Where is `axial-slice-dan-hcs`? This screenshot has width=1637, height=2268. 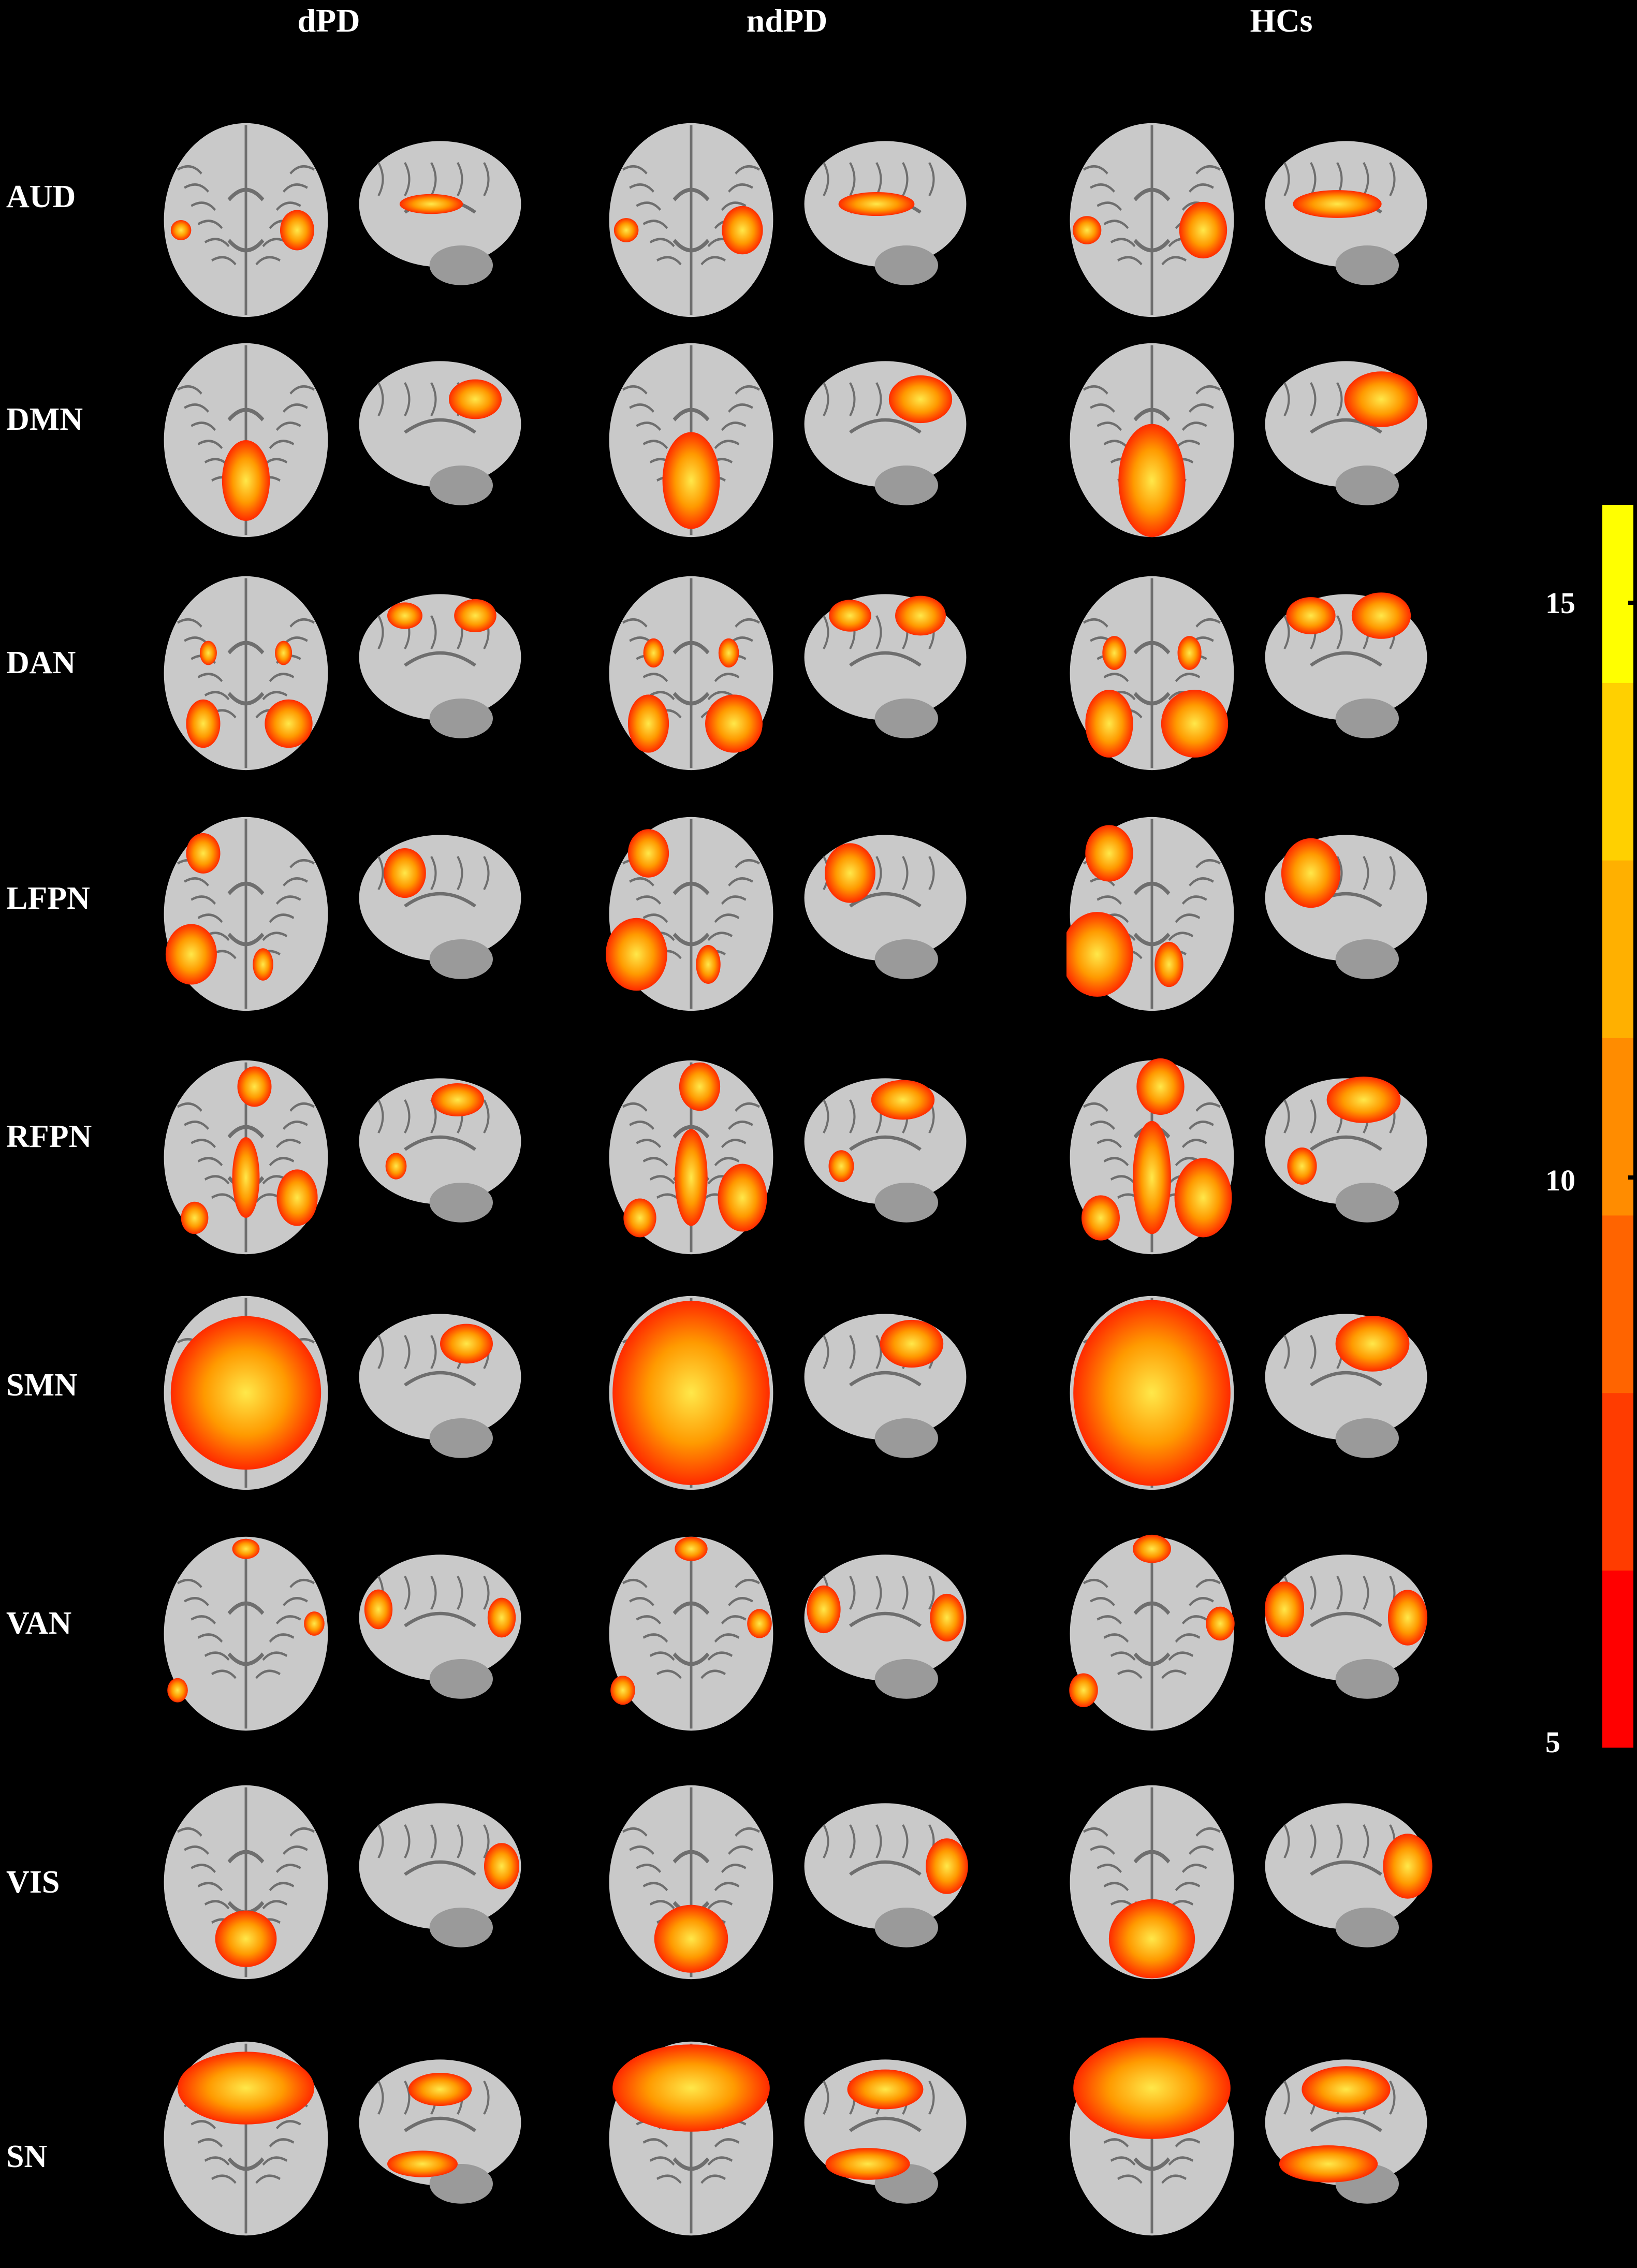
axial-slice-dan-hcs is located at coordinates (1152, 673).